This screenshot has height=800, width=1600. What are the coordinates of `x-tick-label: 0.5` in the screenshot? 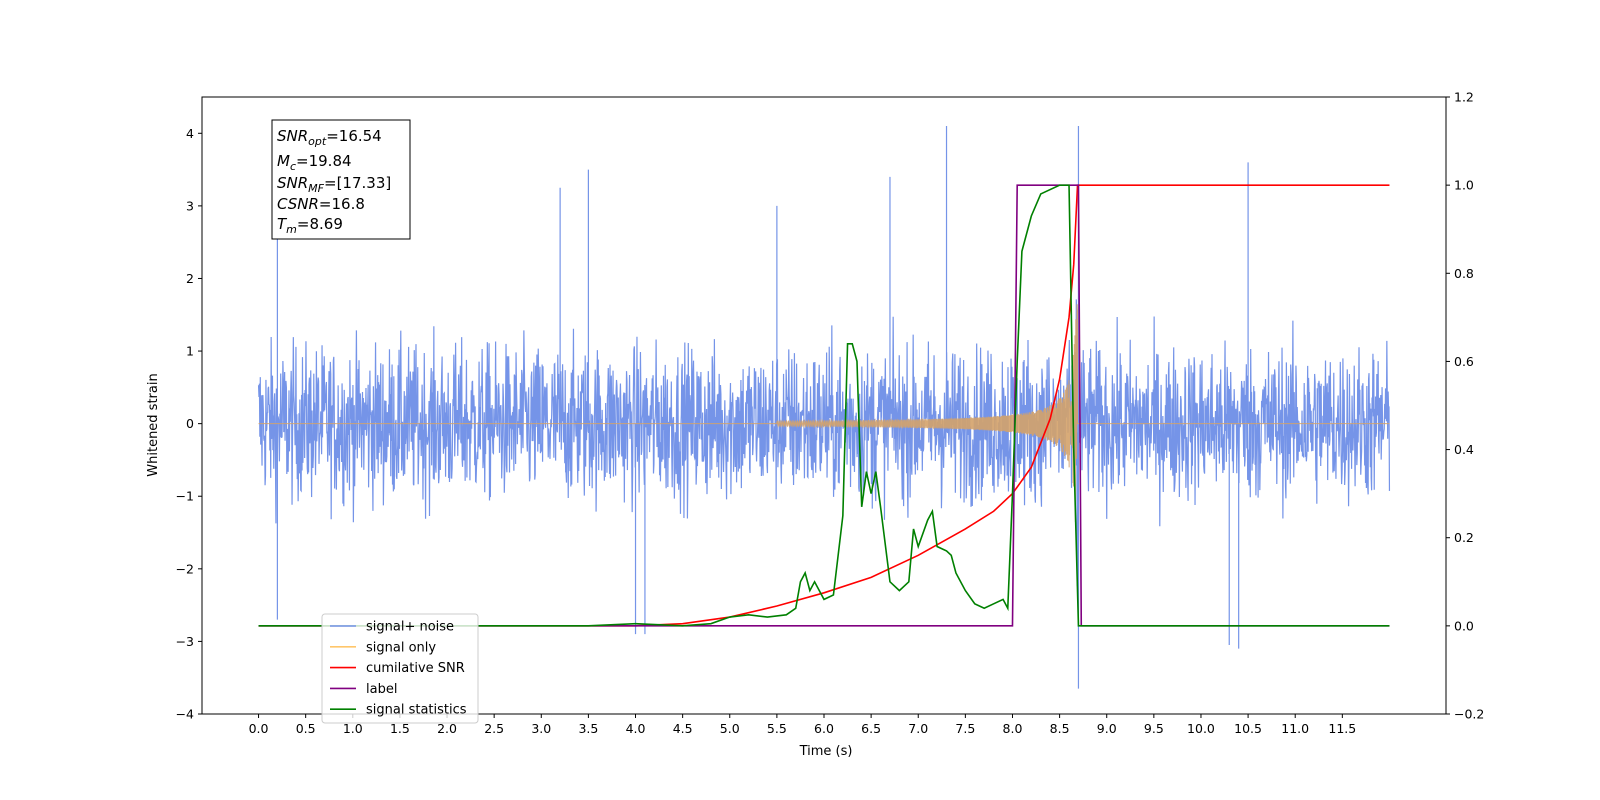 It's located at (306, 728).